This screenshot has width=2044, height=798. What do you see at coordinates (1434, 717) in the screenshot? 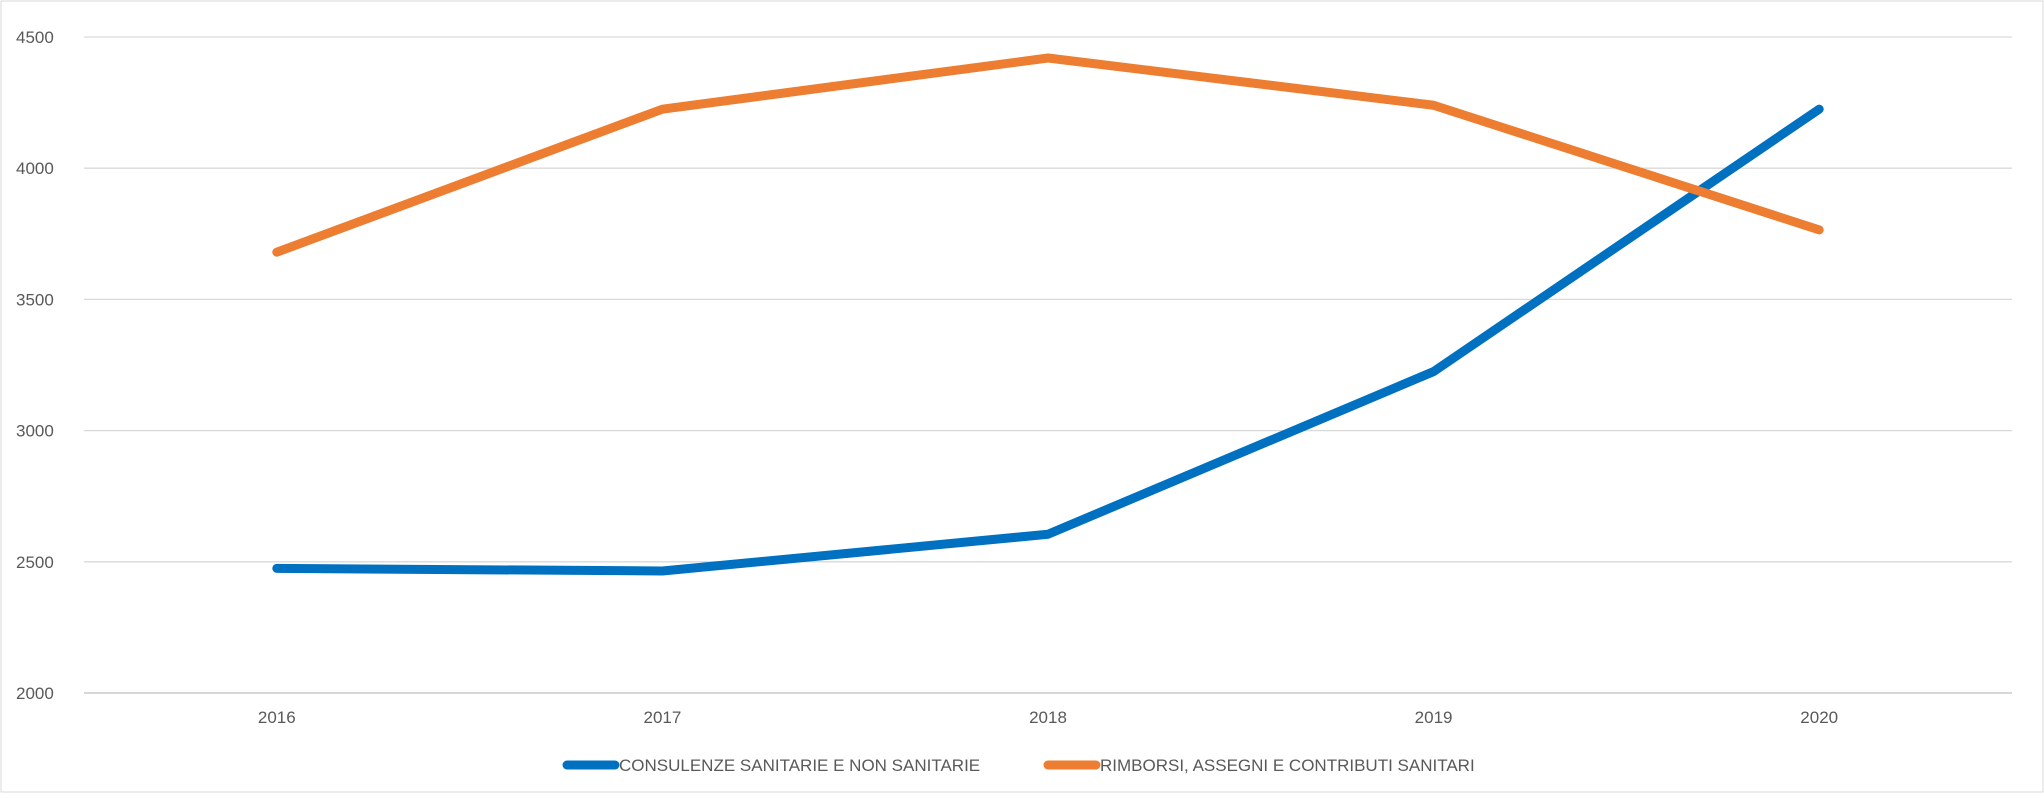
I see `x-tick-label: 2019` at bounding box center [1434, 717].